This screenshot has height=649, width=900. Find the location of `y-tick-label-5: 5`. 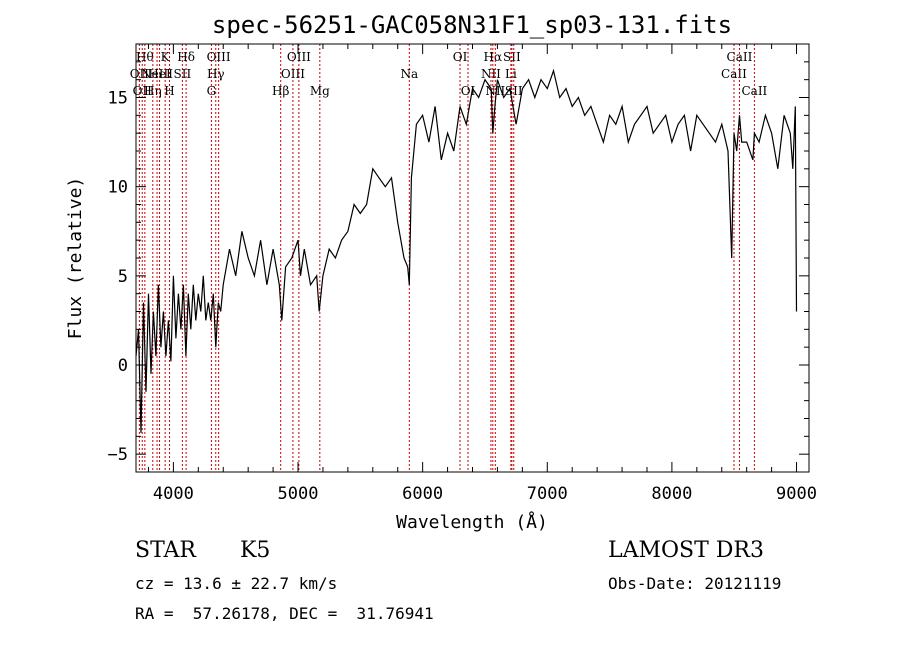

y-tick-label-5: 5 is located at coordinates (123, 277).